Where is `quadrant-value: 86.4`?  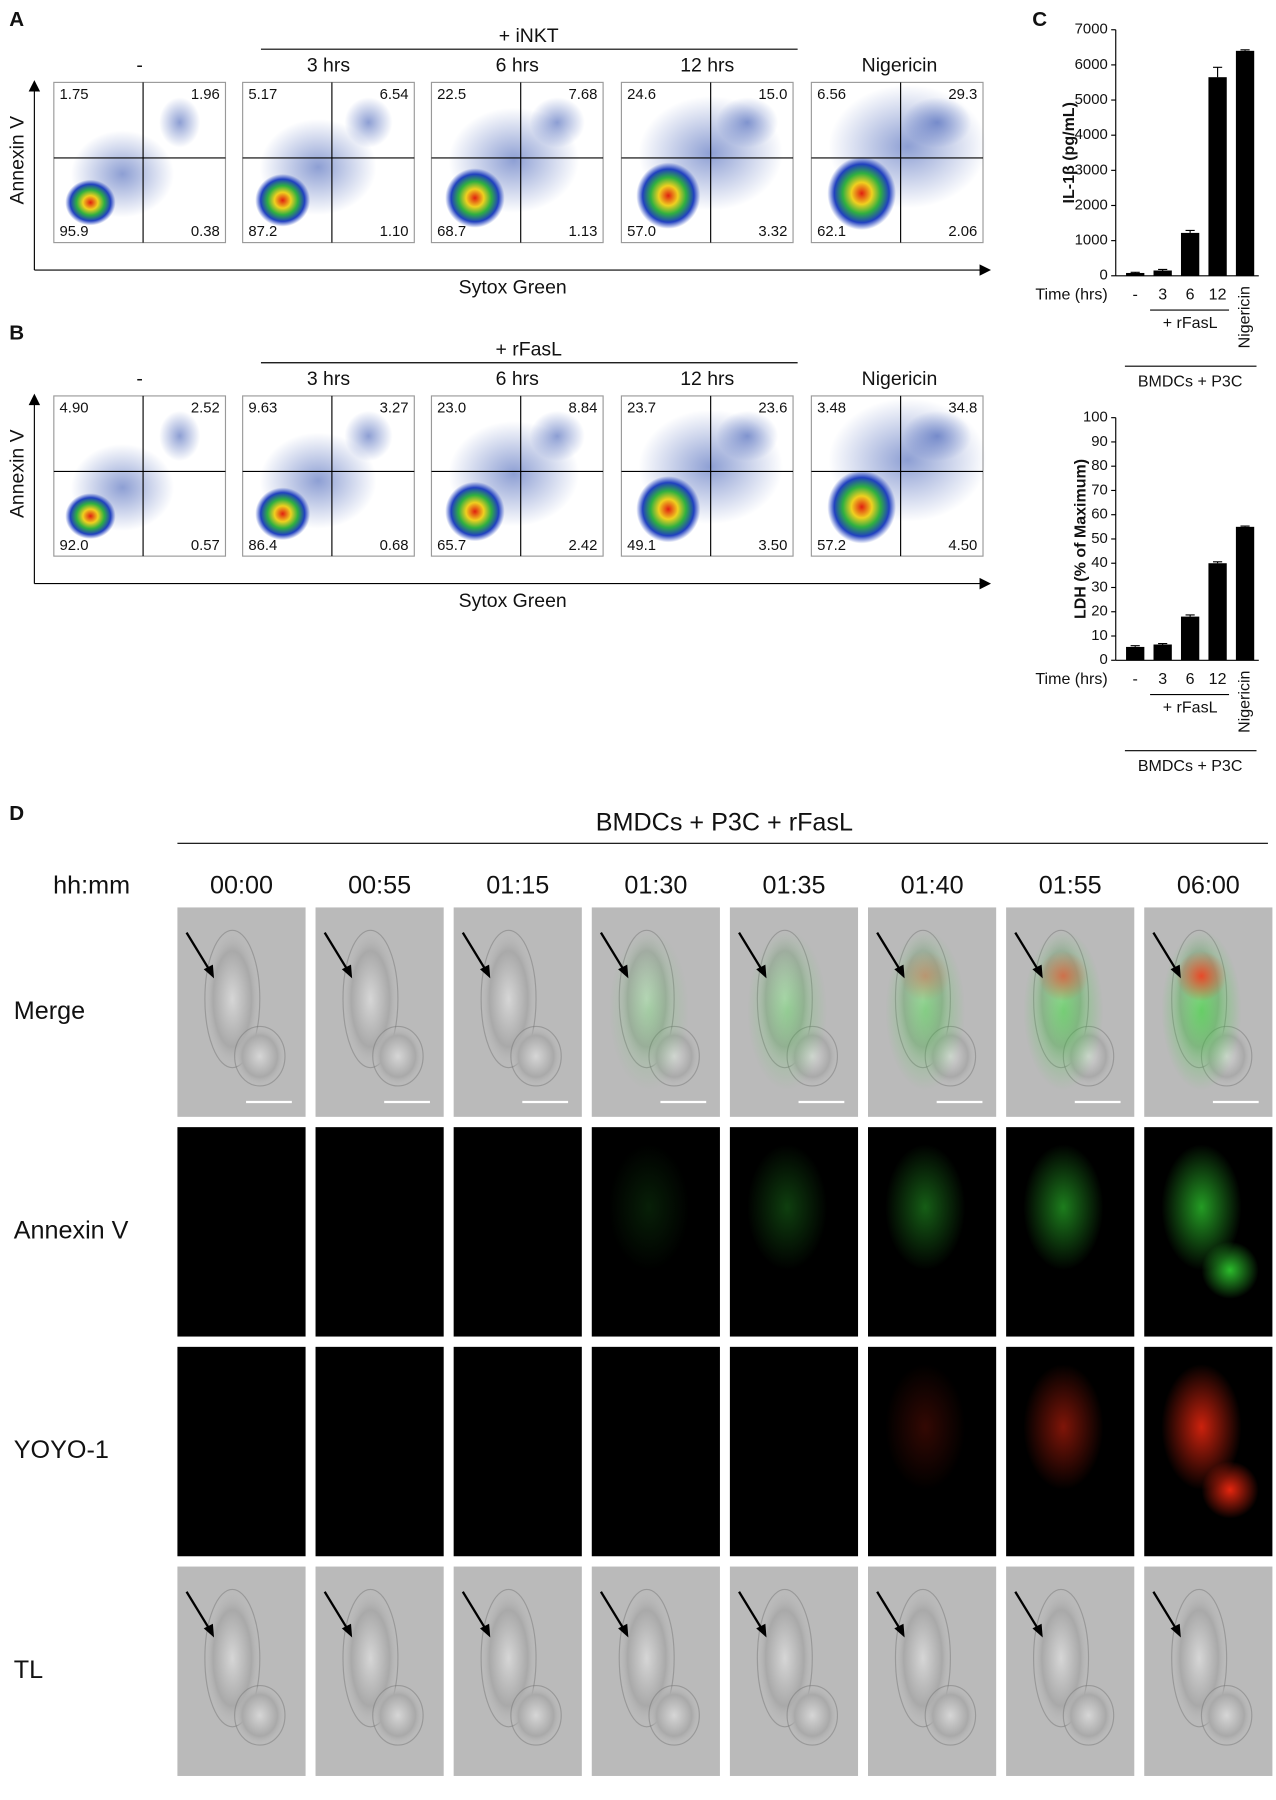
quadrant-value: 86.4 is located at coordinates (262, 546).